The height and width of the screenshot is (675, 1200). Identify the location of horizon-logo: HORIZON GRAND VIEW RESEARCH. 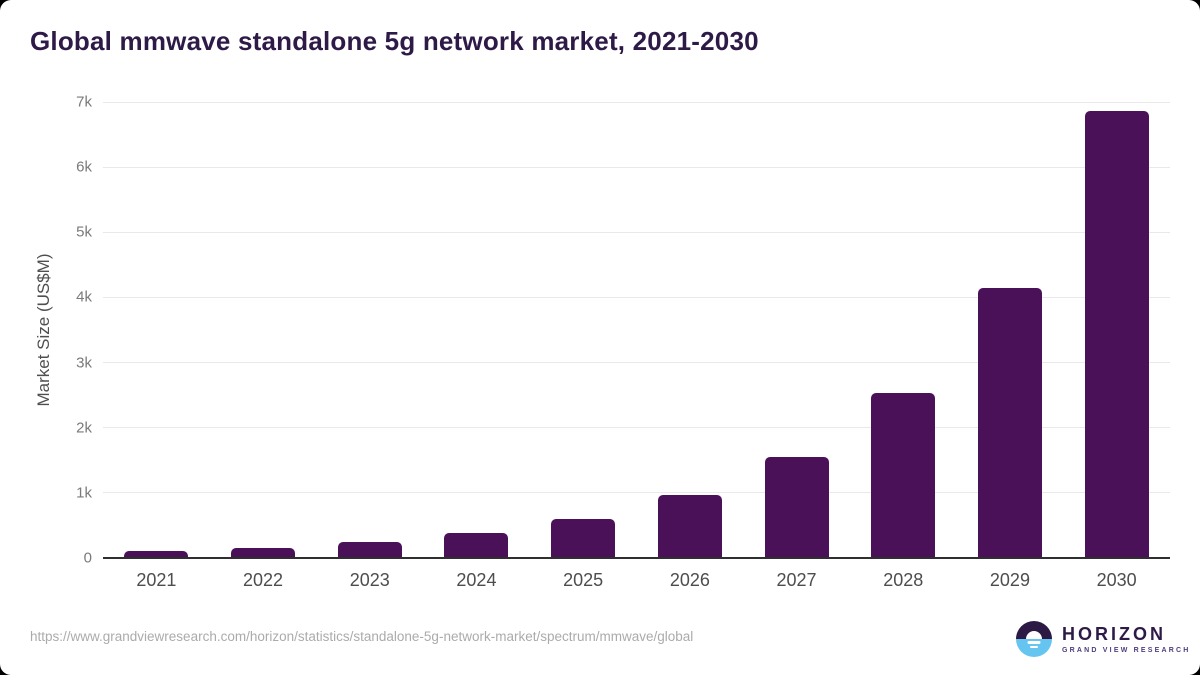
(1103, 639).